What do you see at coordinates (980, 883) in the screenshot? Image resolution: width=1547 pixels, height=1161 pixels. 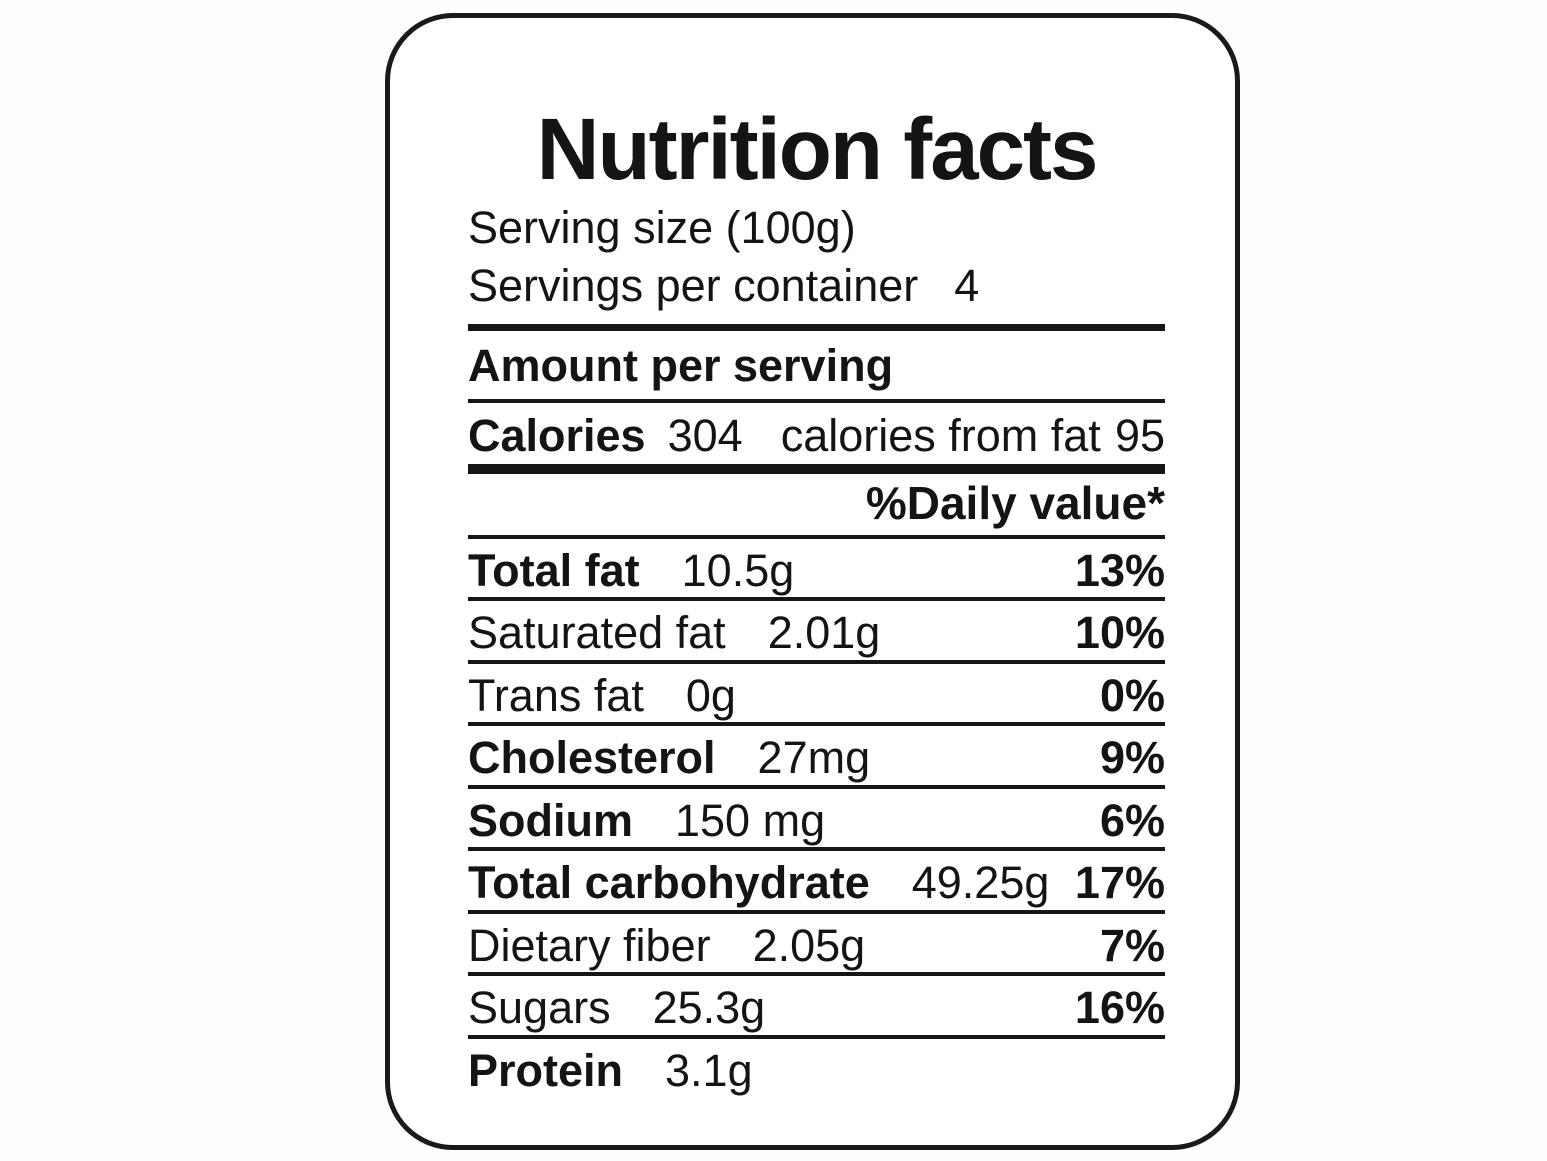 I see `nutrient-amount: 49.25g` at bounding box center [980, 883].